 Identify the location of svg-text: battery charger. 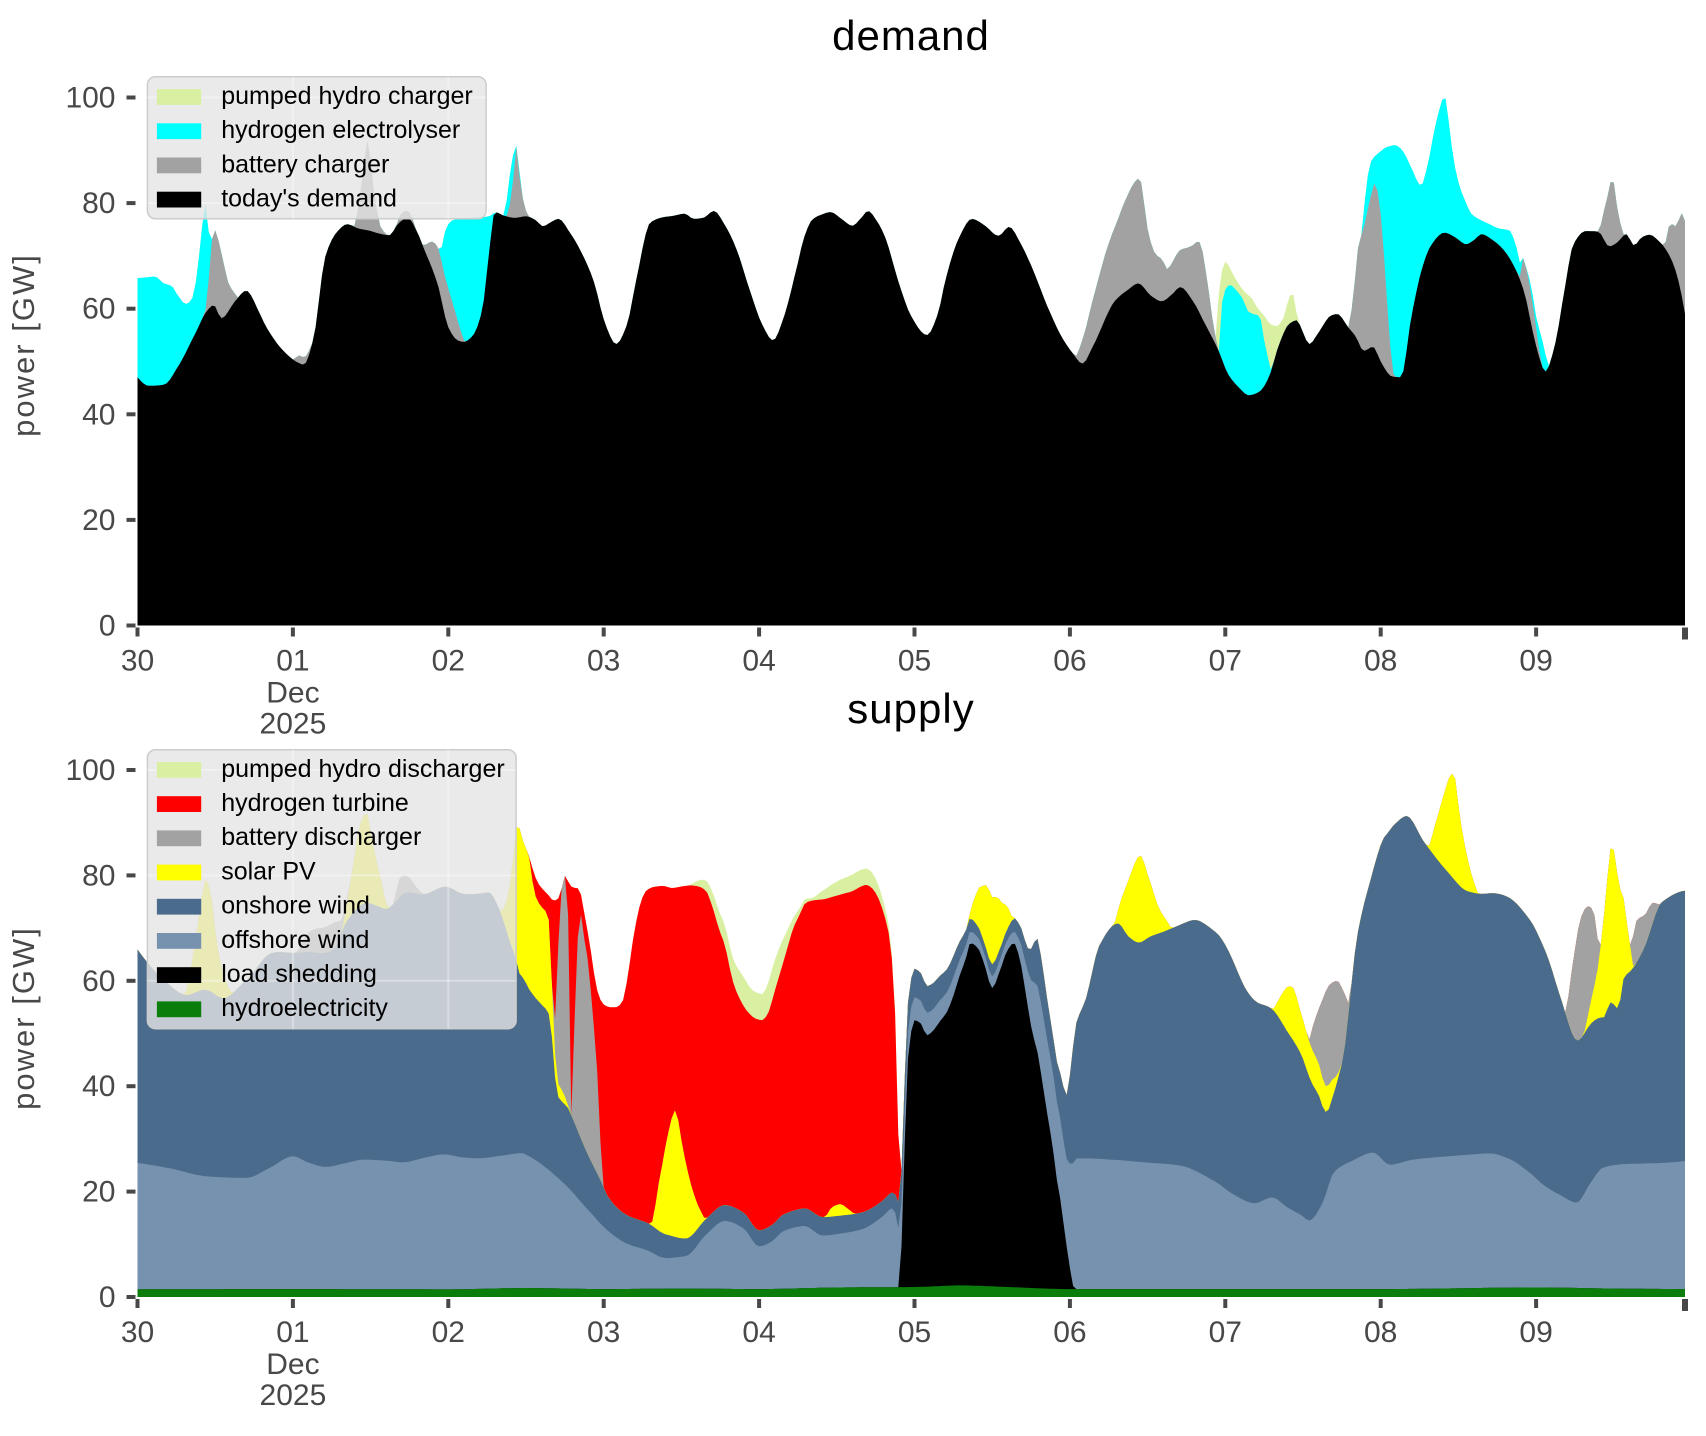
(305, 164).